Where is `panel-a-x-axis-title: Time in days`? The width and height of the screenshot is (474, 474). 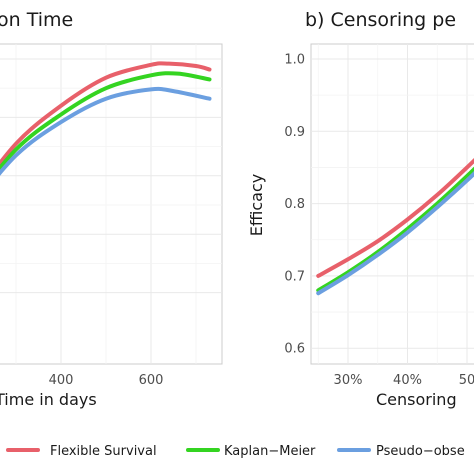 panel-a-x-axis-title: Time in days is located at coordinates (48, 399).